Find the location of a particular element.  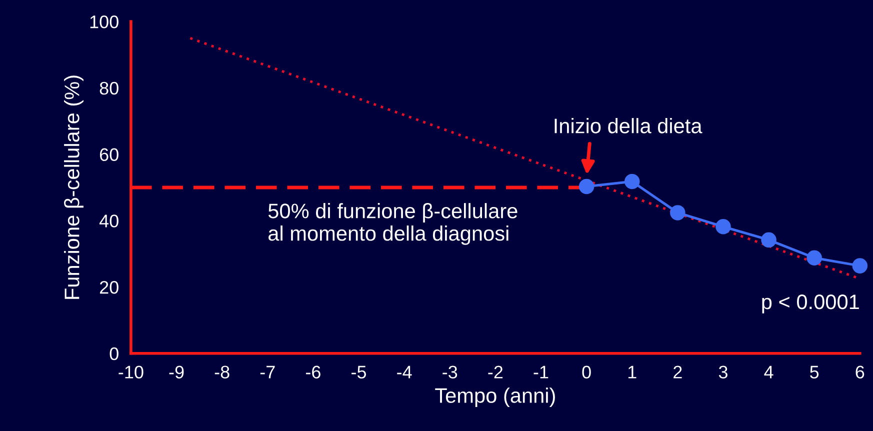

x-tick-label: 5 is located at coordinates (814, 372).